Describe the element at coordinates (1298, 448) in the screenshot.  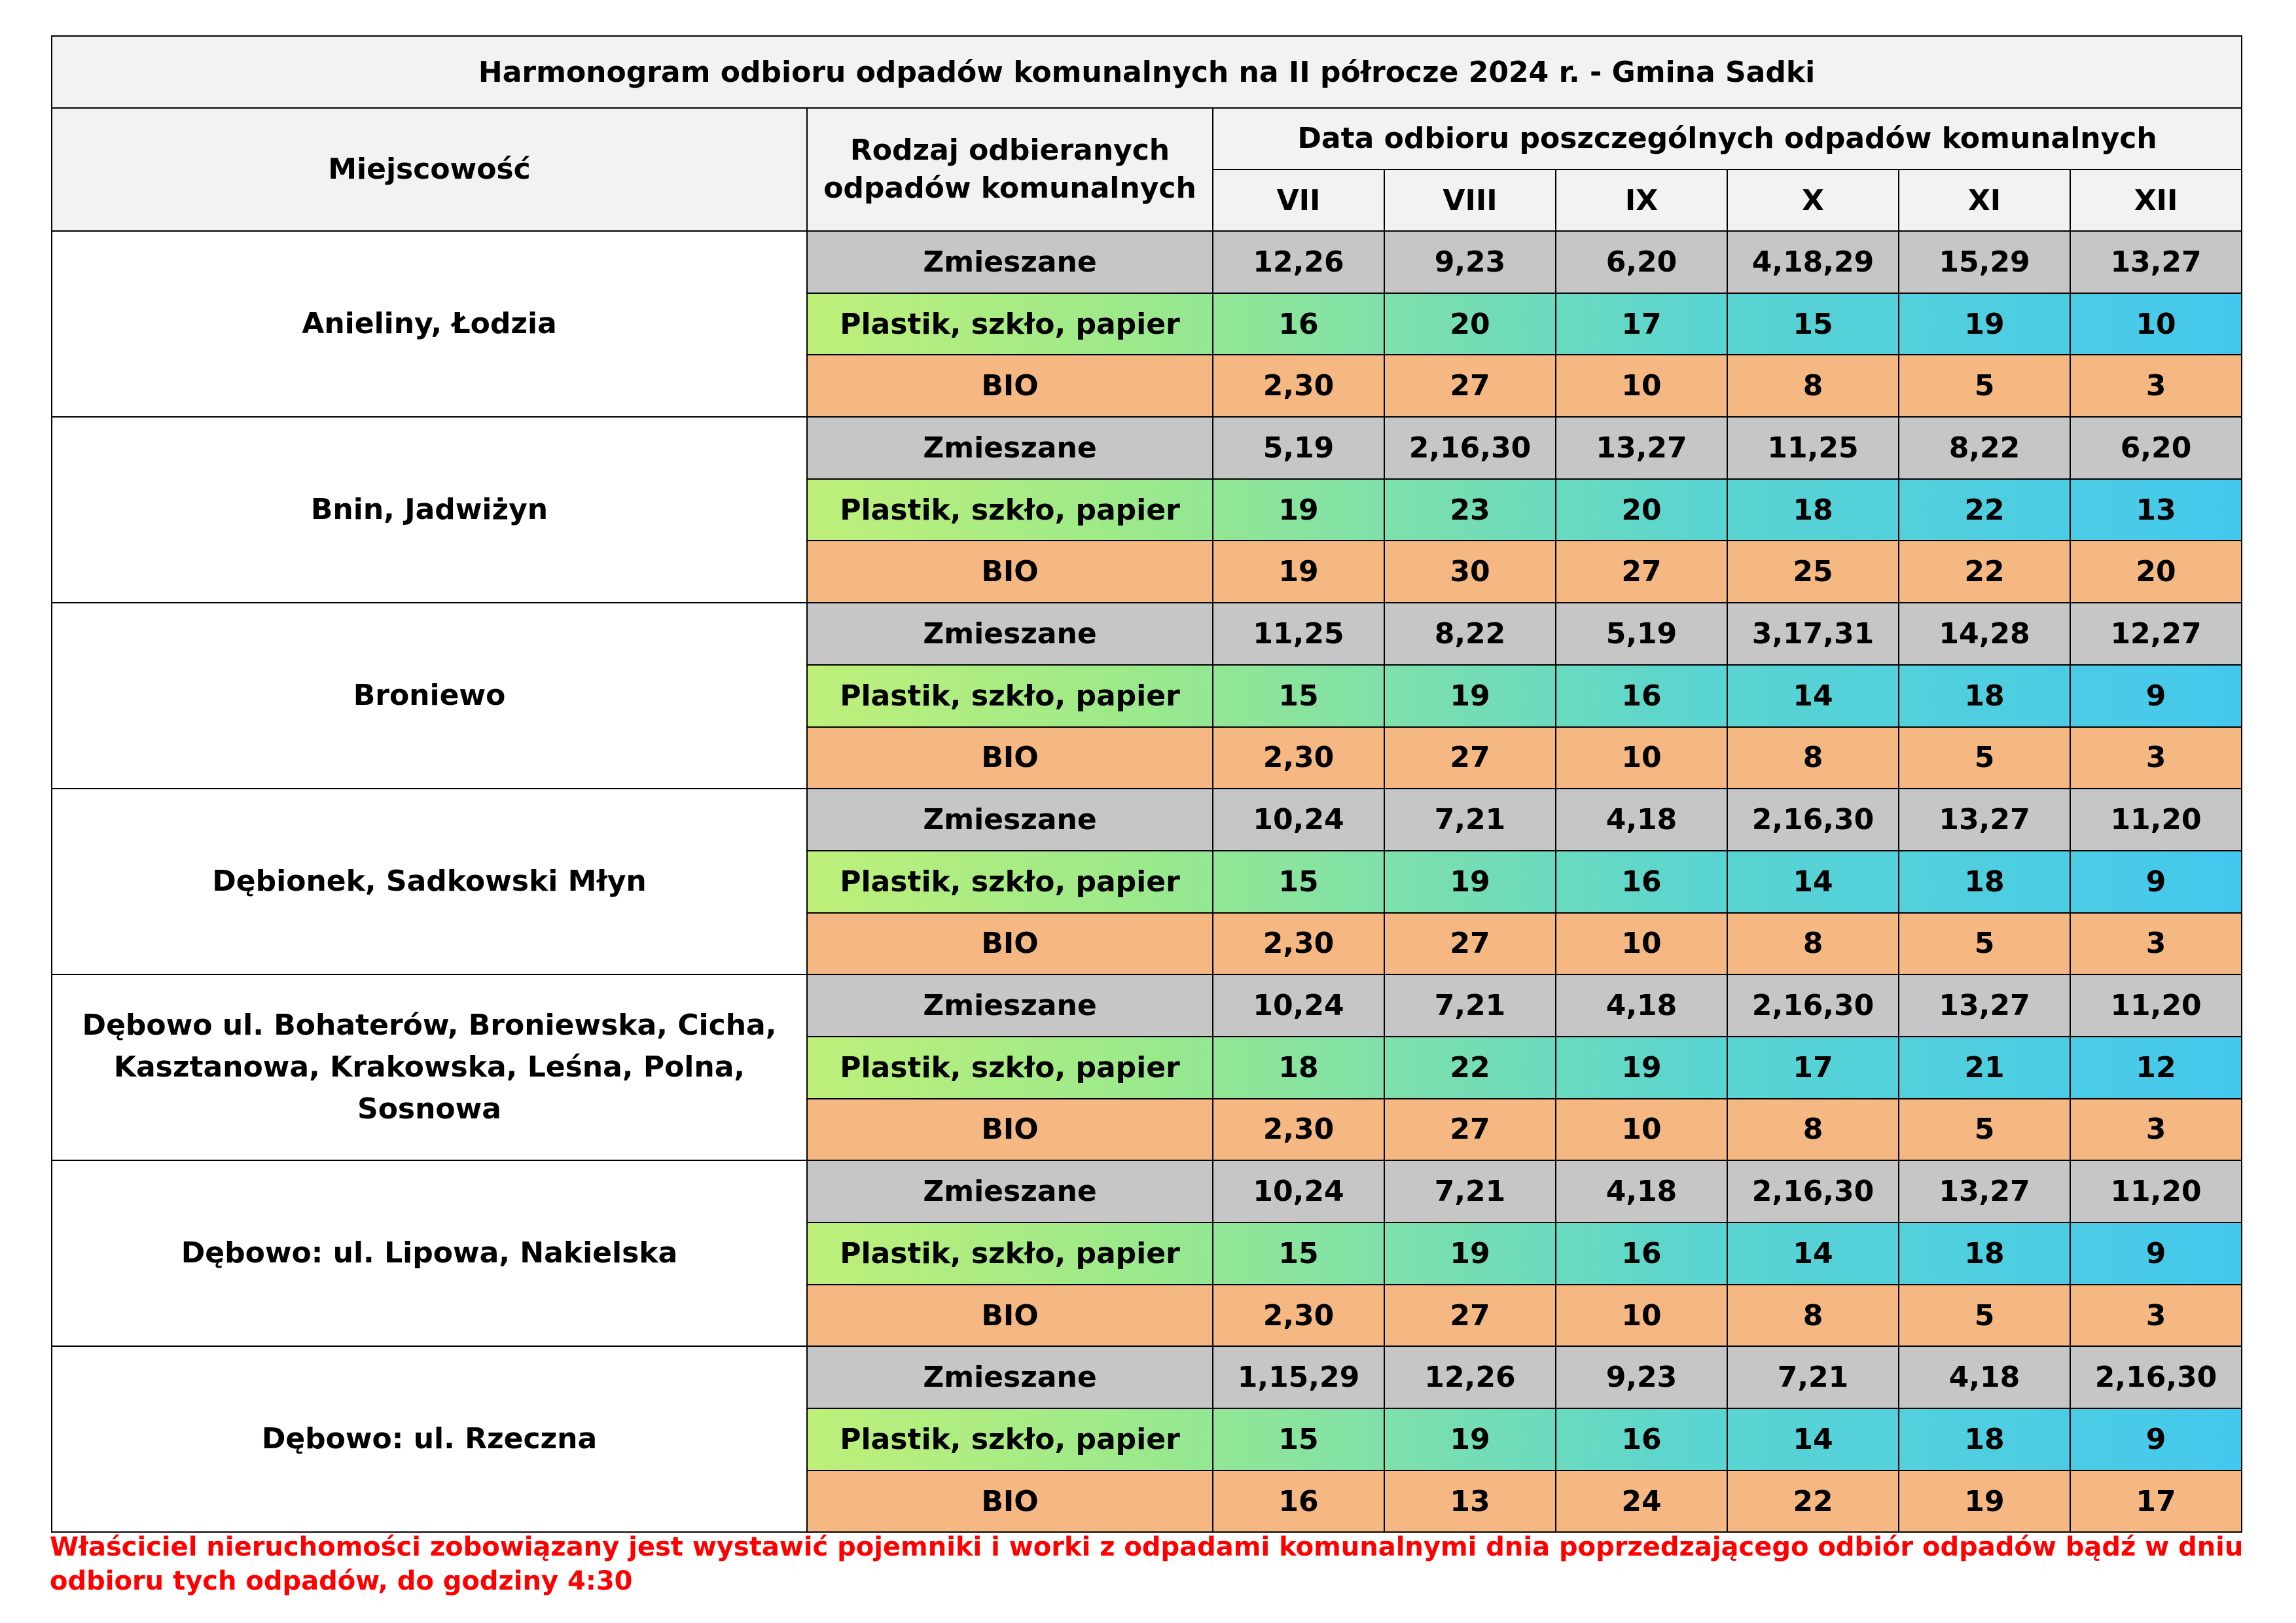
I see `pickup-date-cell: 5,19` at that location.